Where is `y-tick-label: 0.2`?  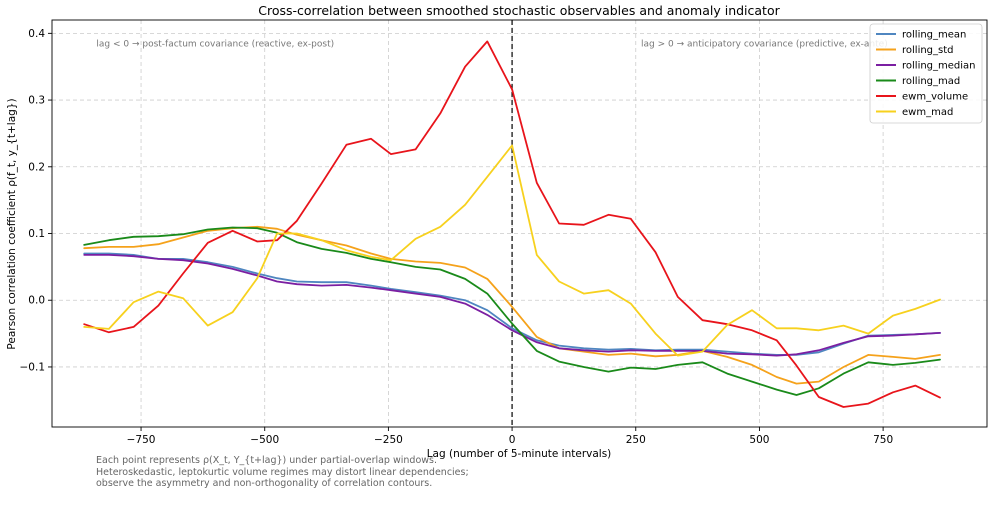
y-tick-label: 0.2 is located at coordinates (36, 167).